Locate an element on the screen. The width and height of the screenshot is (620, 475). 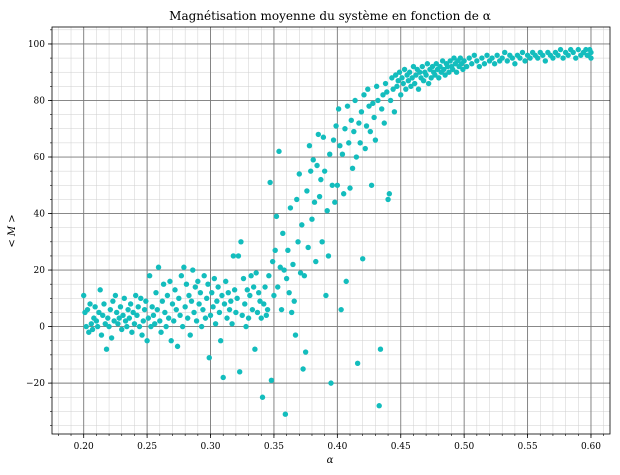
x-tick-label: 0.50 is located at coordinates (464, 447).